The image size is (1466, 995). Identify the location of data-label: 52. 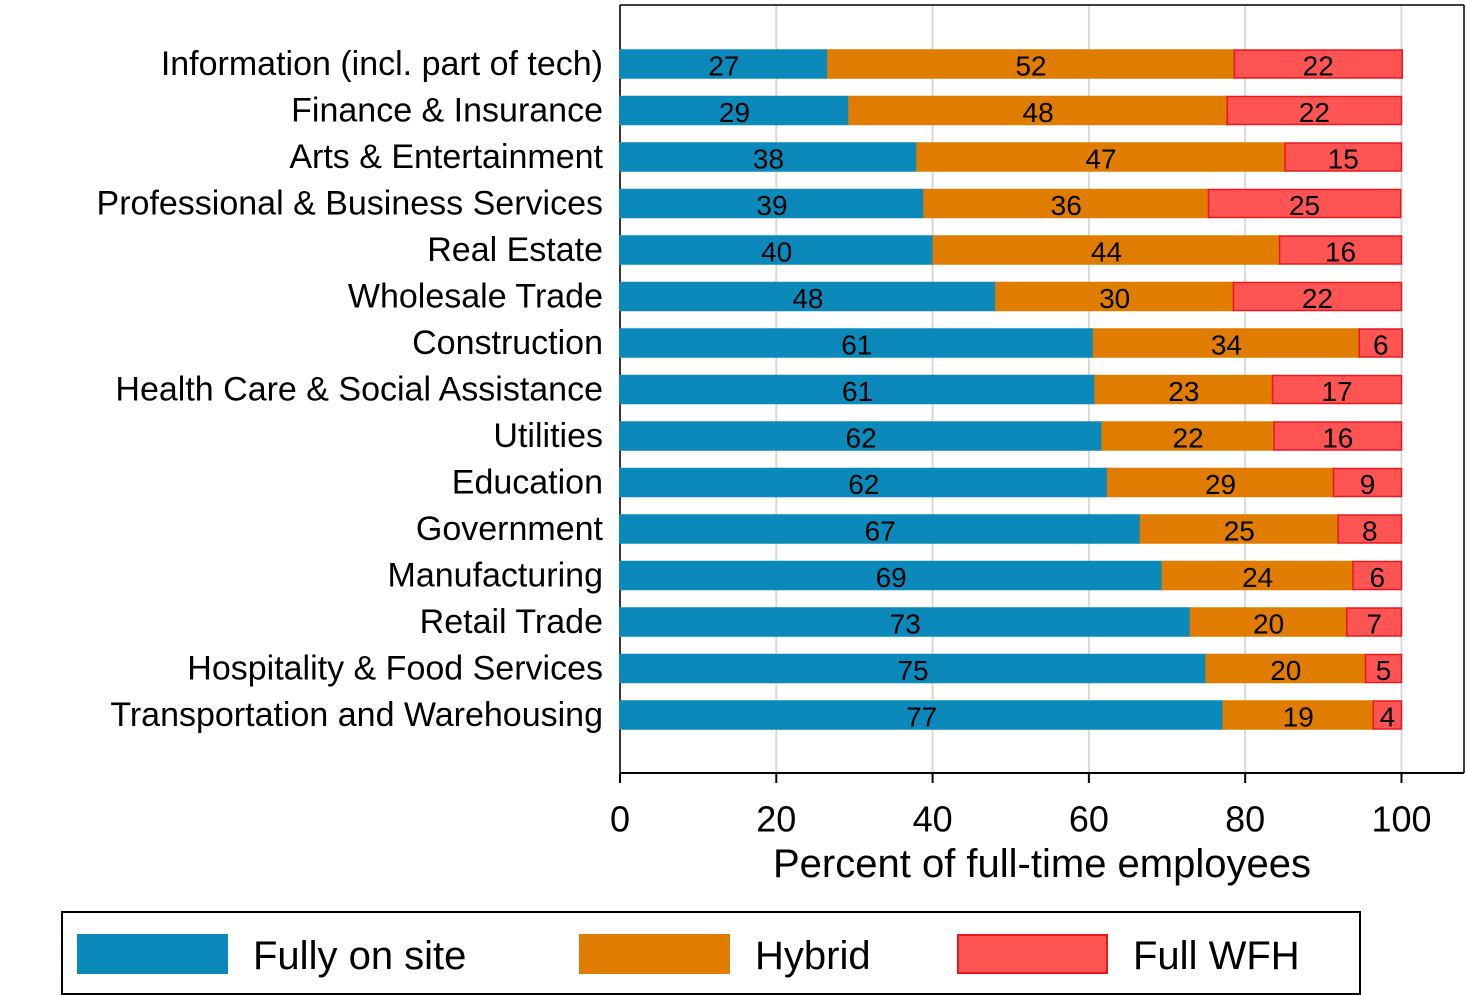
(1030, 66).